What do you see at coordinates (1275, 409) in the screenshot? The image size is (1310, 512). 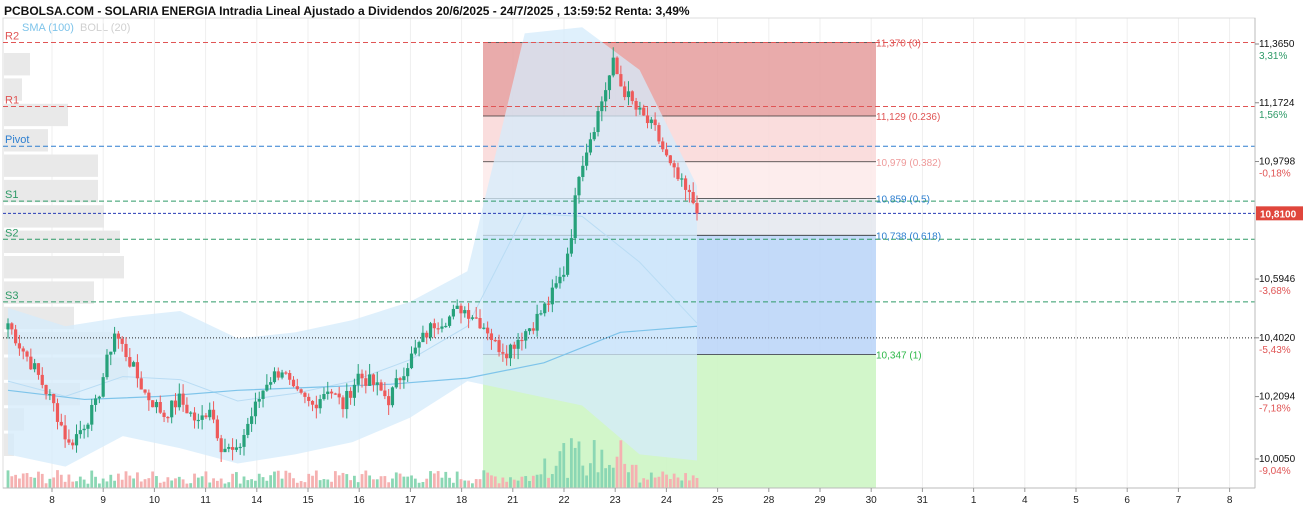 I see `right-axis-pct-label: -7,18%` at bounding box center [1275, 409].